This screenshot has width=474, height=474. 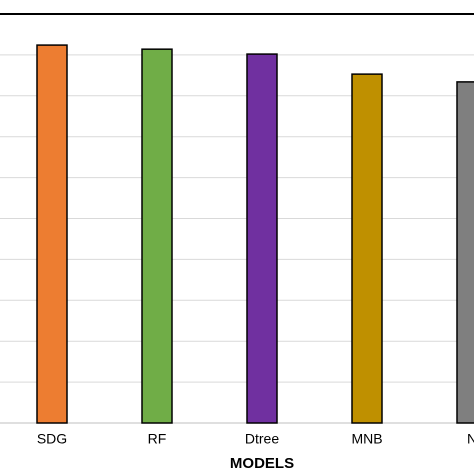 I want to click on x-tick-label: RF, so click(x=157, y=439).